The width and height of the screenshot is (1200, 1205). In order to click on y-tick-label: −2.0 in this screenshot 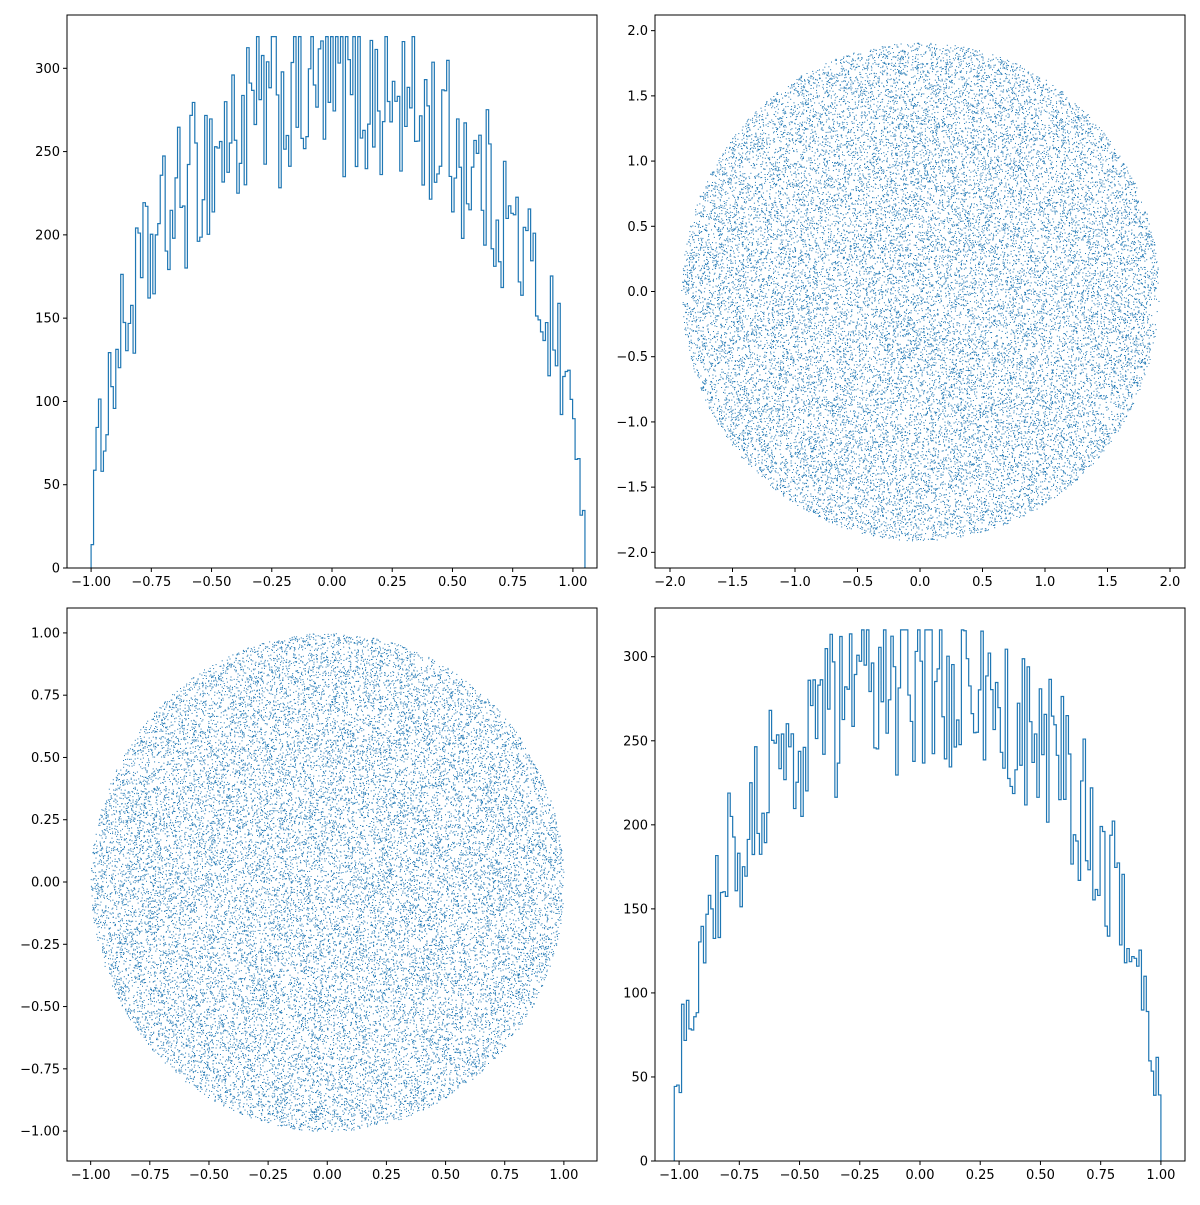, I will do `click(632, 553)`.